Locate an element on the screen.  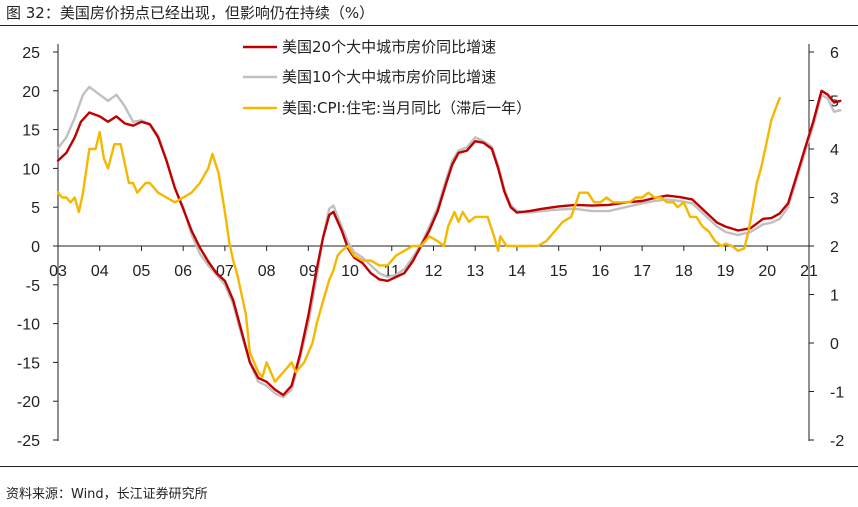
left-axis-tick-label: 25 is located at coordinates (31, 53).